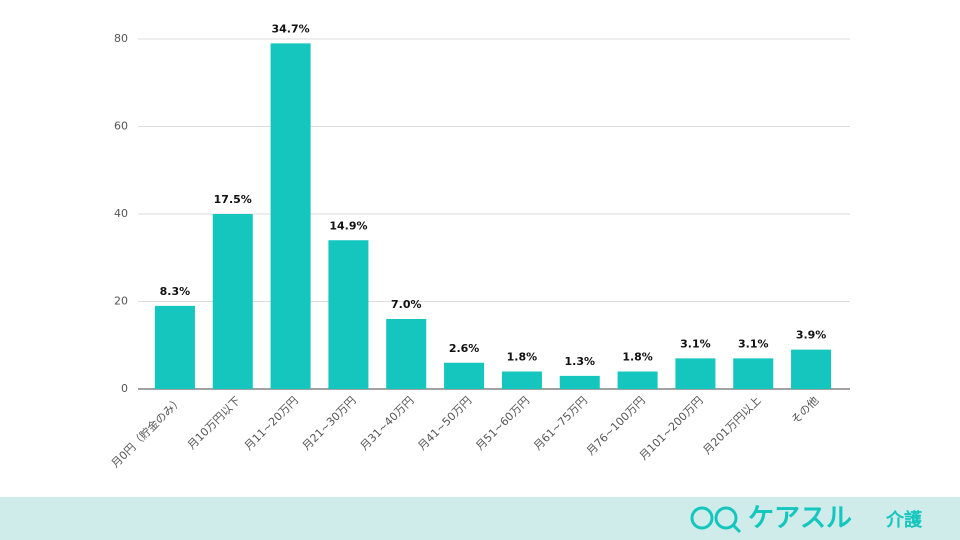  Describe the element at coordinates (146, 431) in the screenshot. I see `x-tick-label: 月0円（貯金のみ）` at that location.